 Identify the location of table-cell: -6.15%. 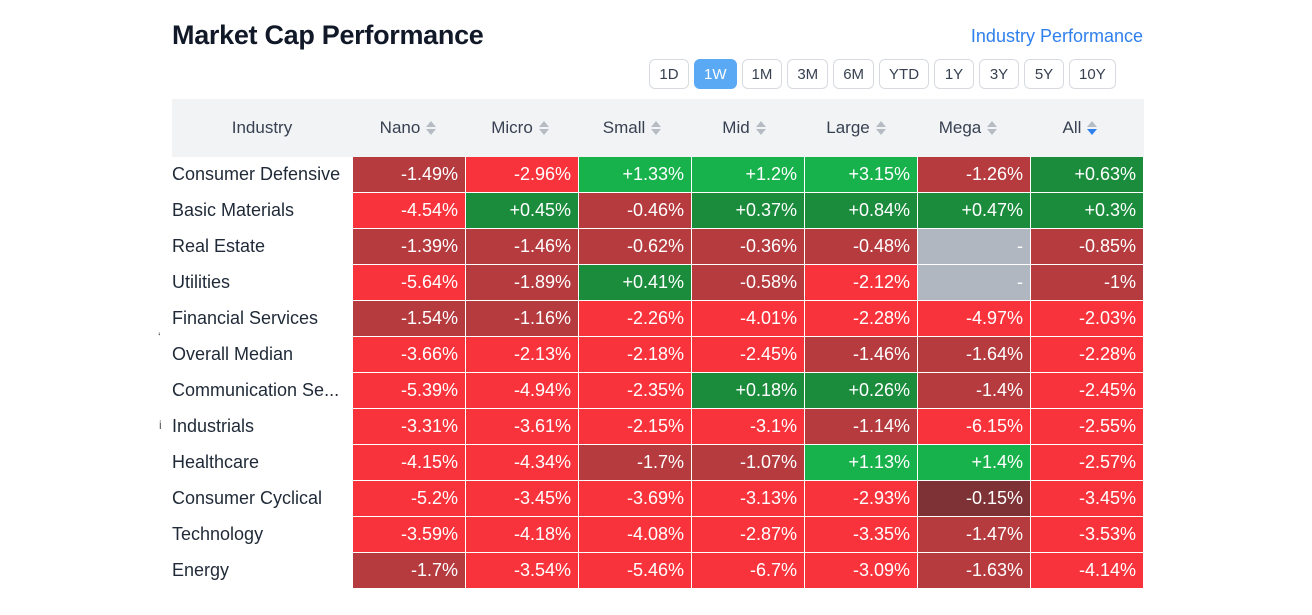
(974, 426).